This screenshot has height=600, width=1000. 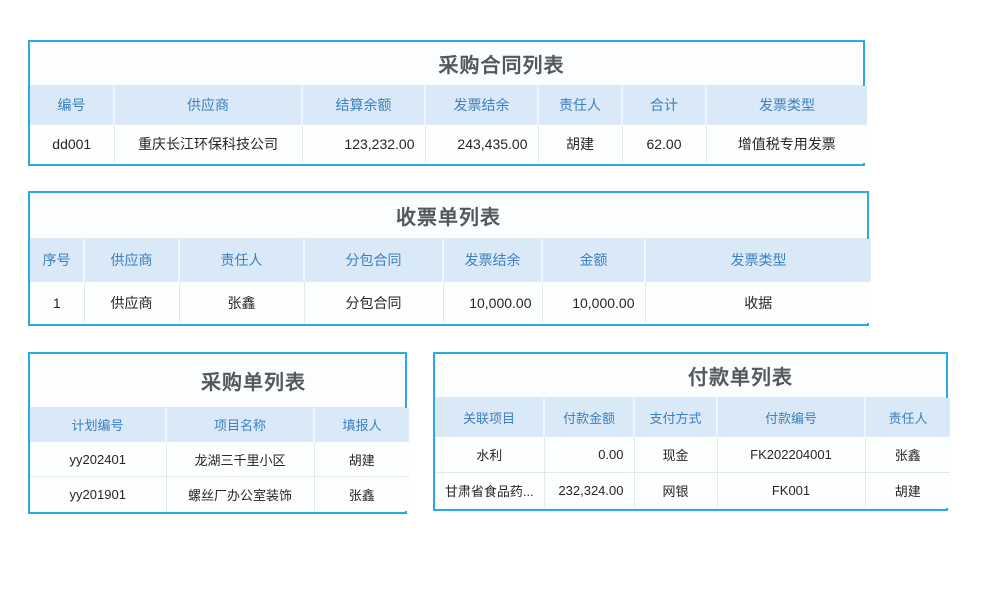 What do you see at coordinates (791, 417) in the screenshot?
I see `column-header: 付款编号` at bounding box center [791, 417].